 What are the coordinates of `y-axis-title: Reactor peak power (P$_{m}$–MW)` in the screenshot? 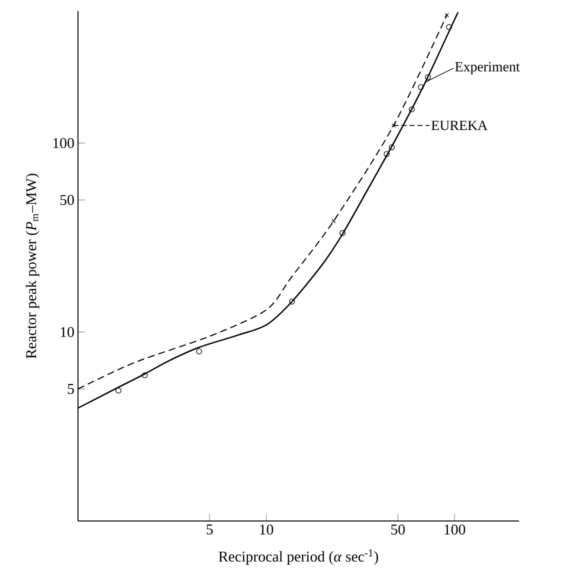 It's located at (33, 266).